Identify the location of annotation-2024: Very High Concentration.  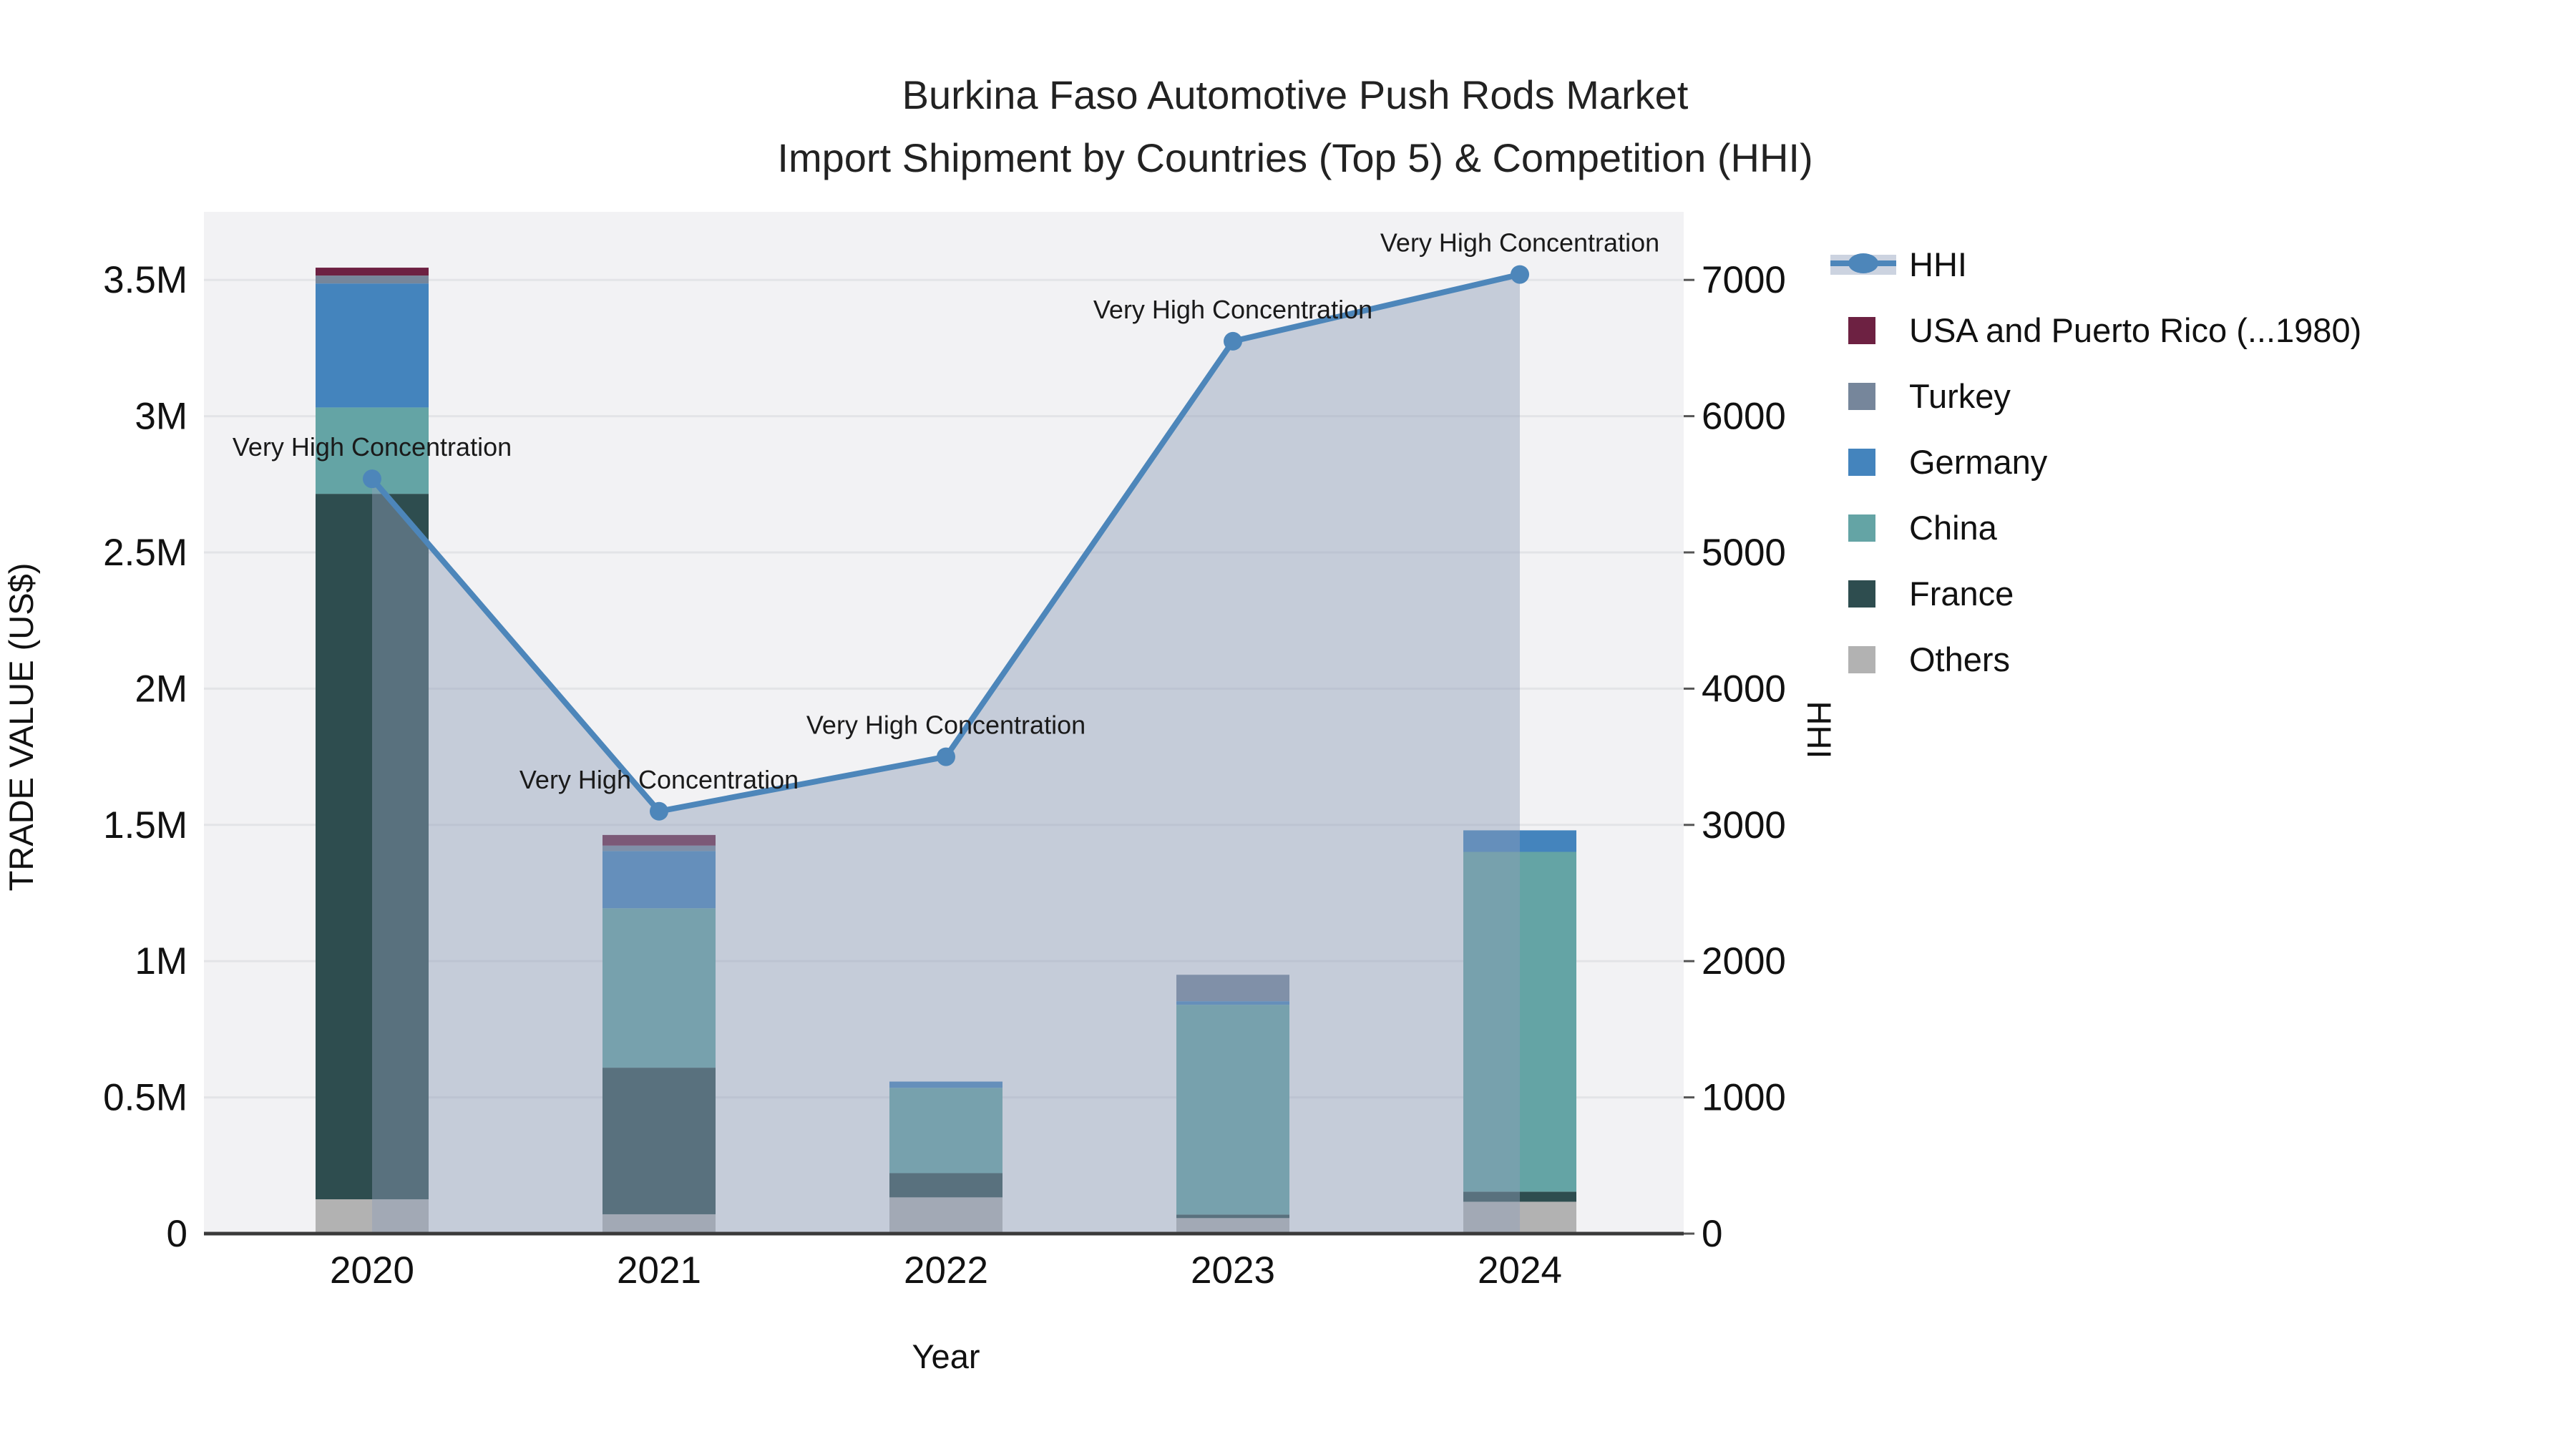
(1519, 243).